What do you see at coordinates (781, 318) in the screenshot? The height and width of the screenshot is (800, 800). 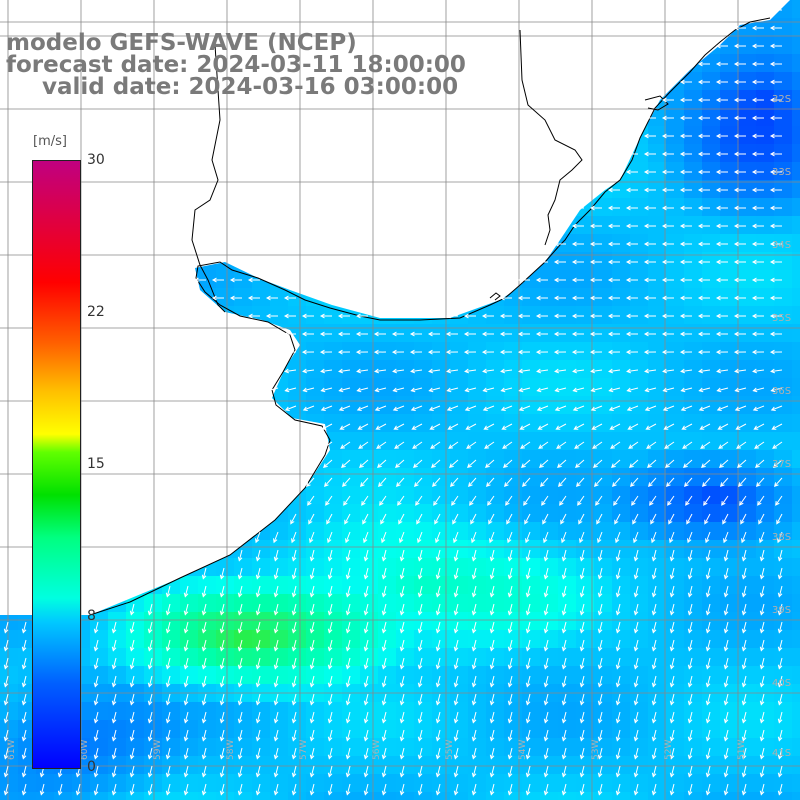 I see `latitude-label: 35S` at bounding box center [781, 318].